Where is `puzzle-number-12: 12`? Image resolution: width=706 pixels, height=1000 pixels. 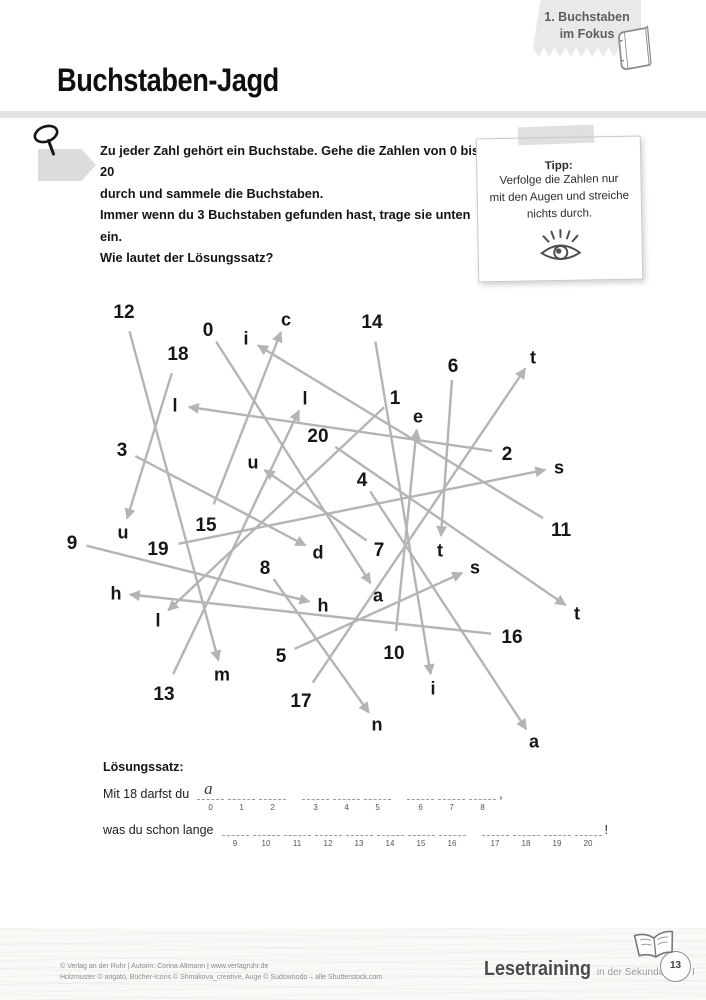 puzzle-number-12: 12 is located at coordinates (123, 312).